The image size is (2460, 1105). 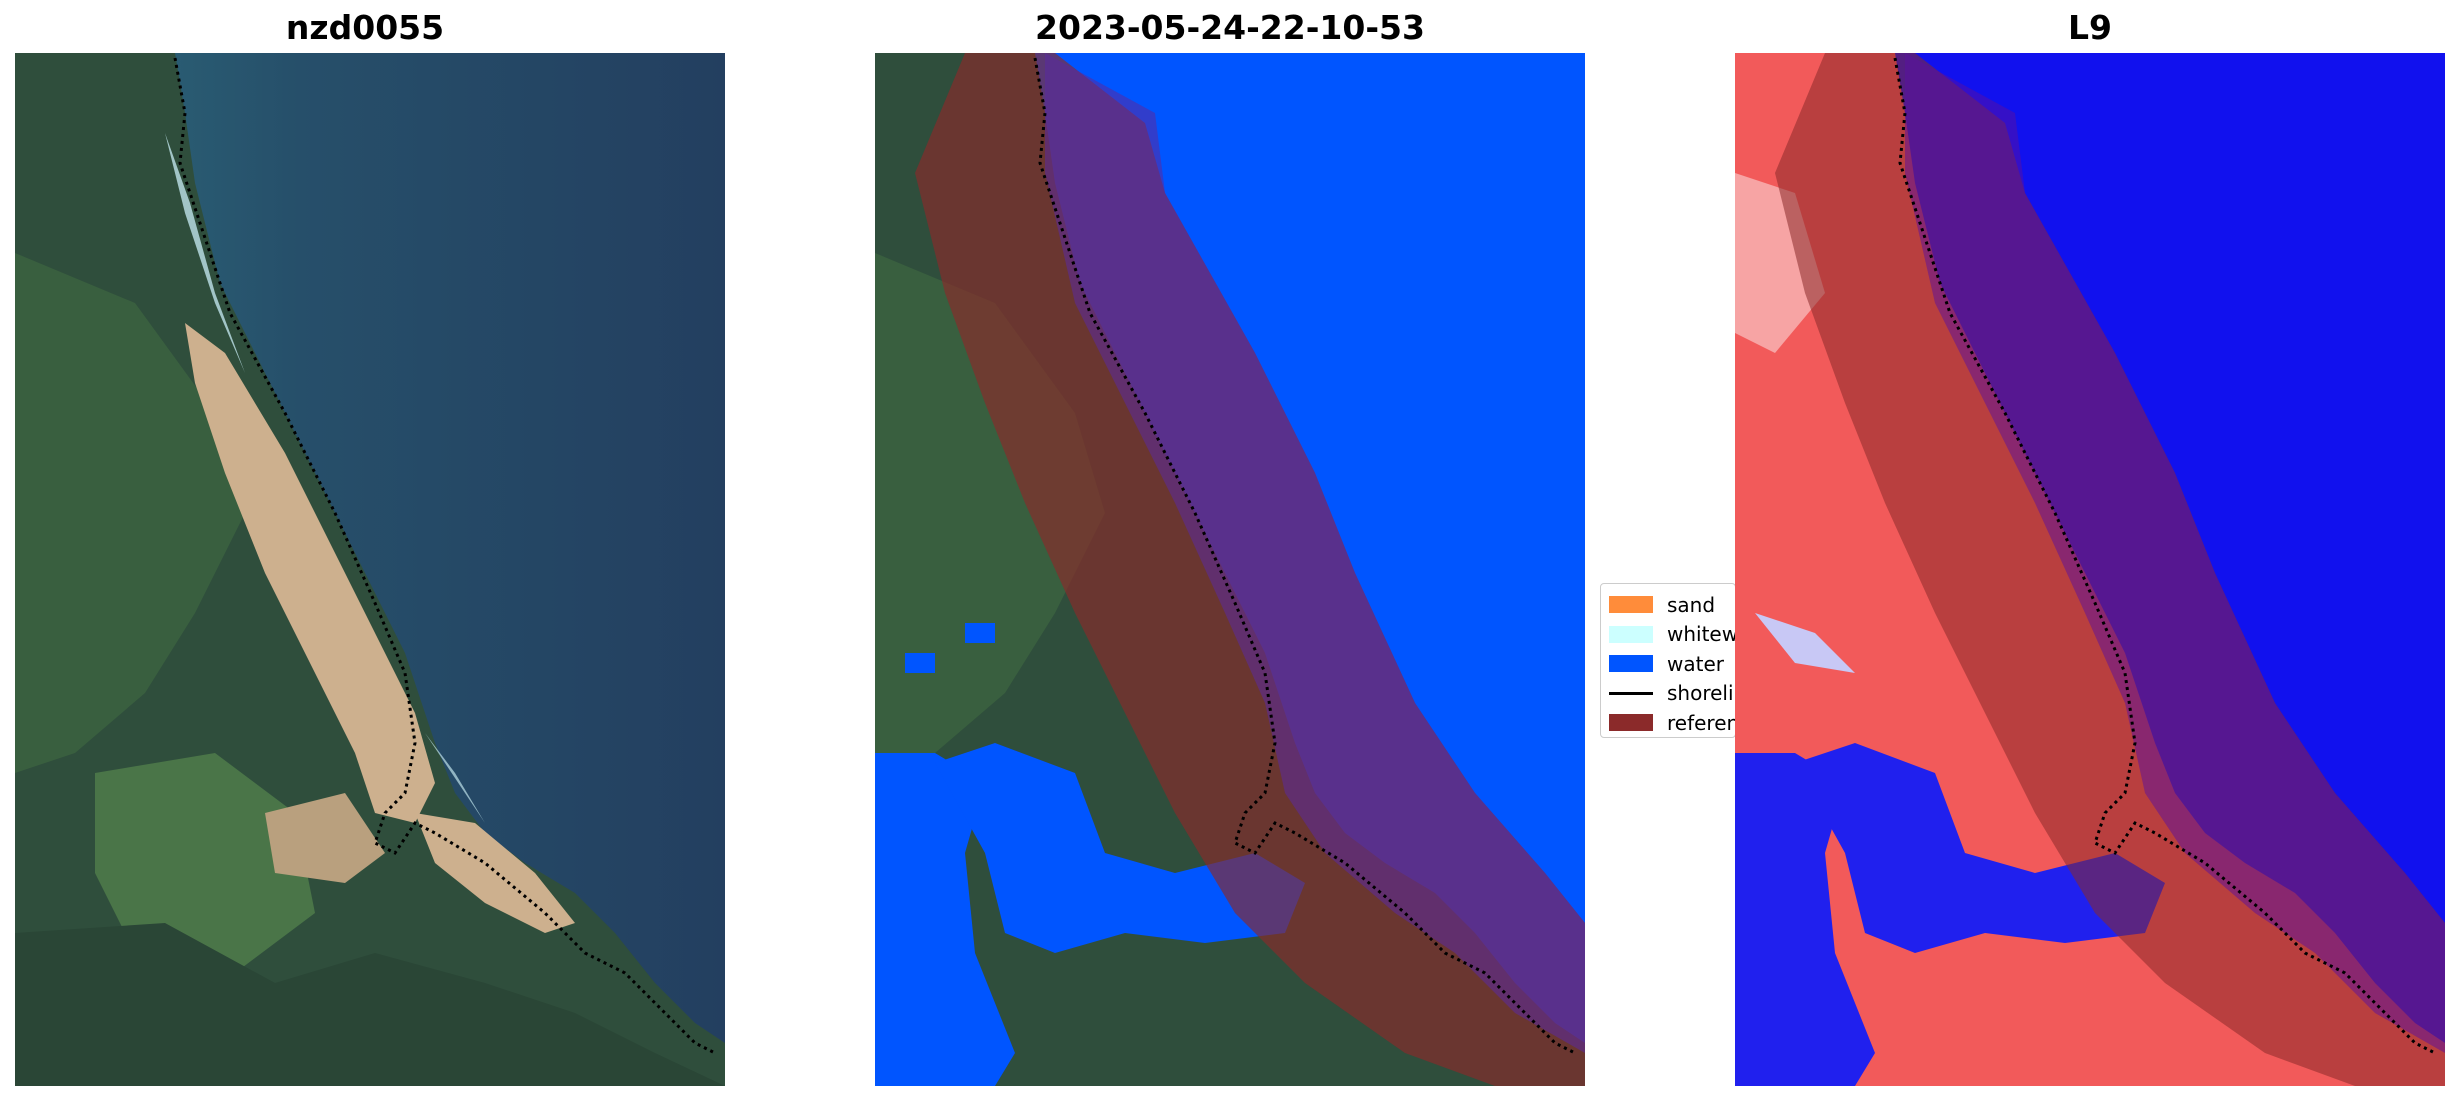 What do you see at coordinates (1805, 919) in the screenshot?
I see `index-water-estuary` at bounding box center [1805, 919].